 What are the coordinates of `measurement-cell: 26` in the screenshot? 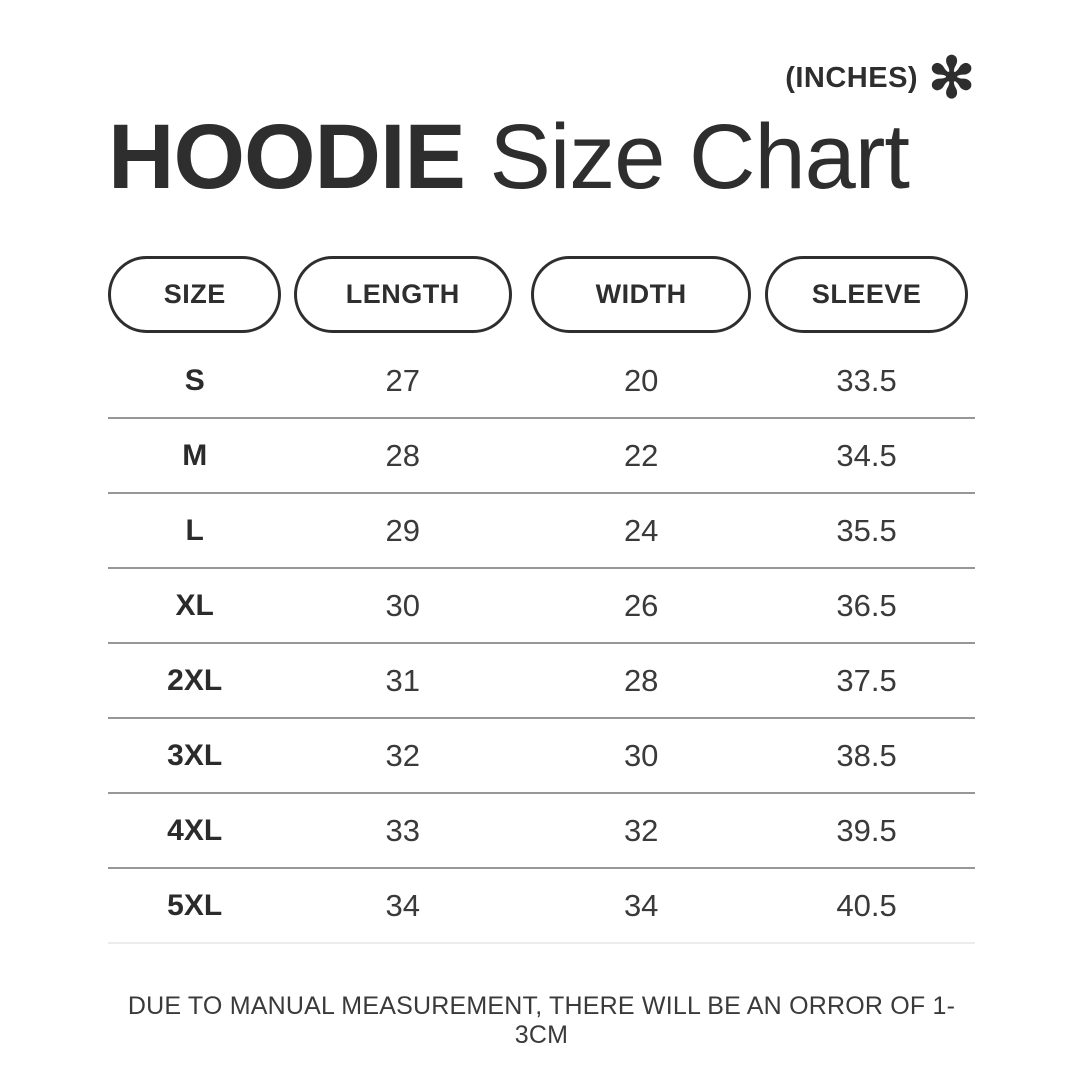 It's located at (641, 605).